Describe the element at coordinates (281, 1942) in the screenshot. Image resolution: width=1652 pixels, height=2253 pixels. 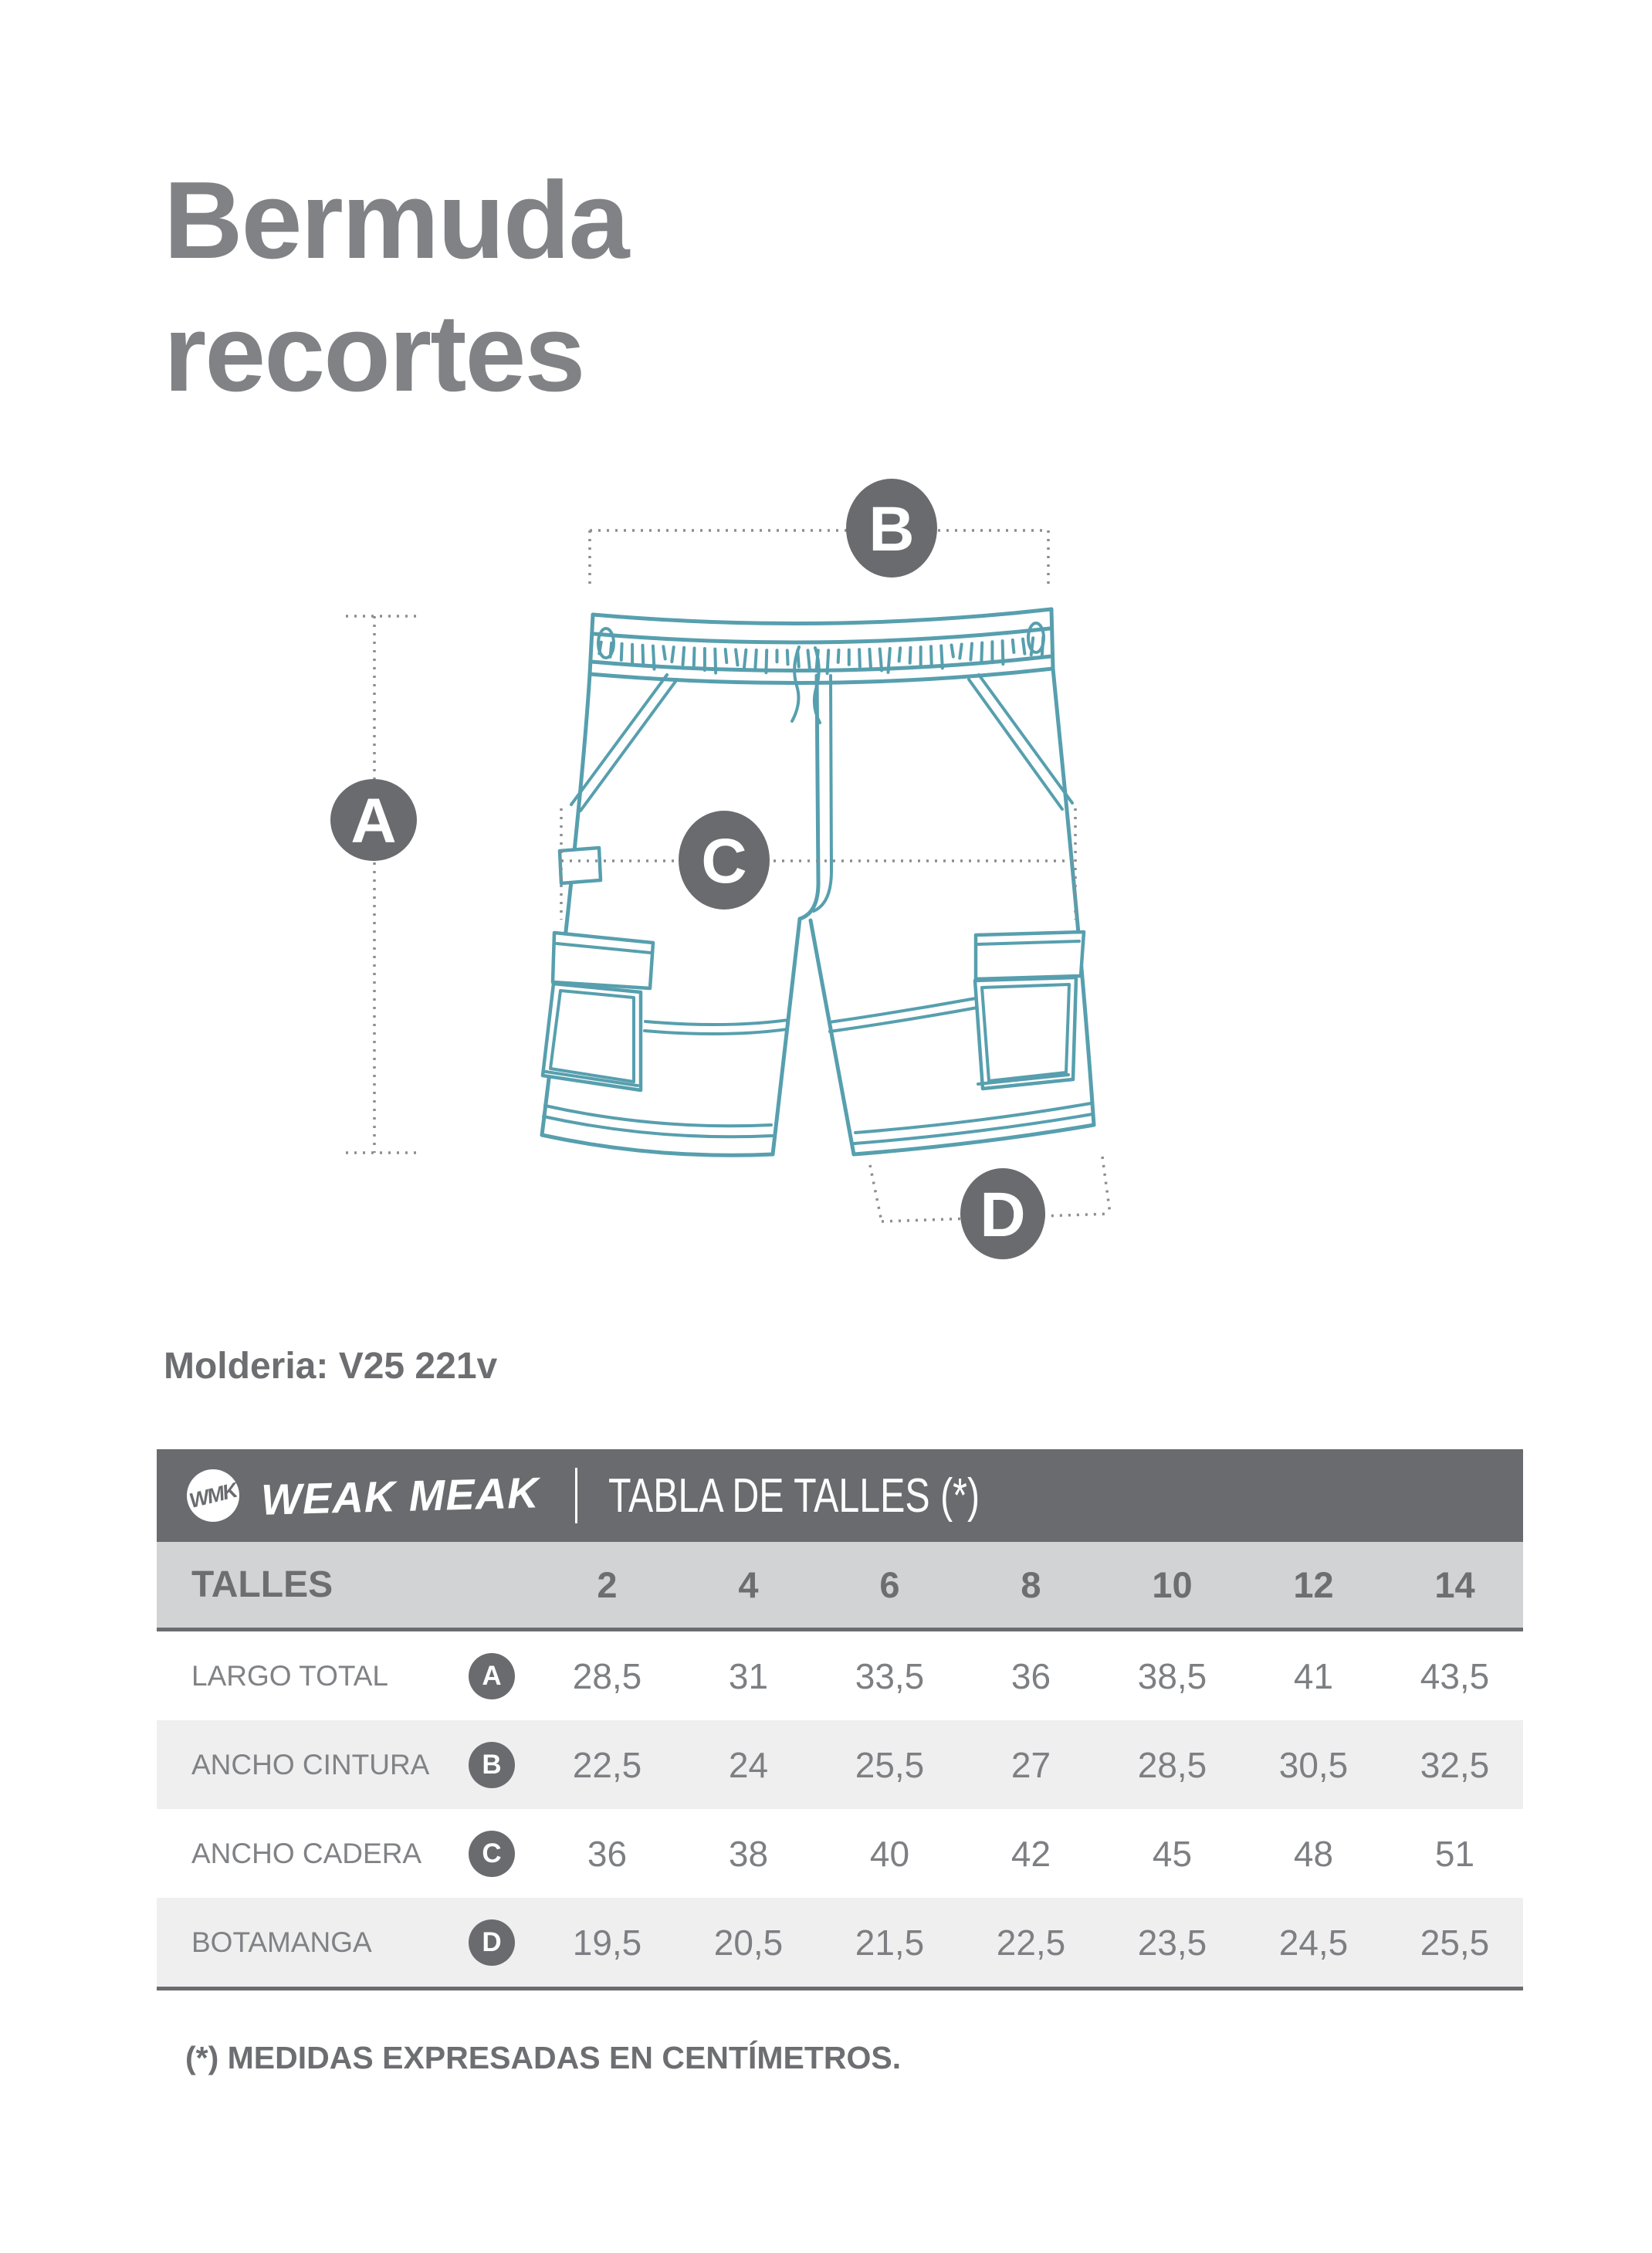
I see `row-label: BOTAMANGA` at that location.